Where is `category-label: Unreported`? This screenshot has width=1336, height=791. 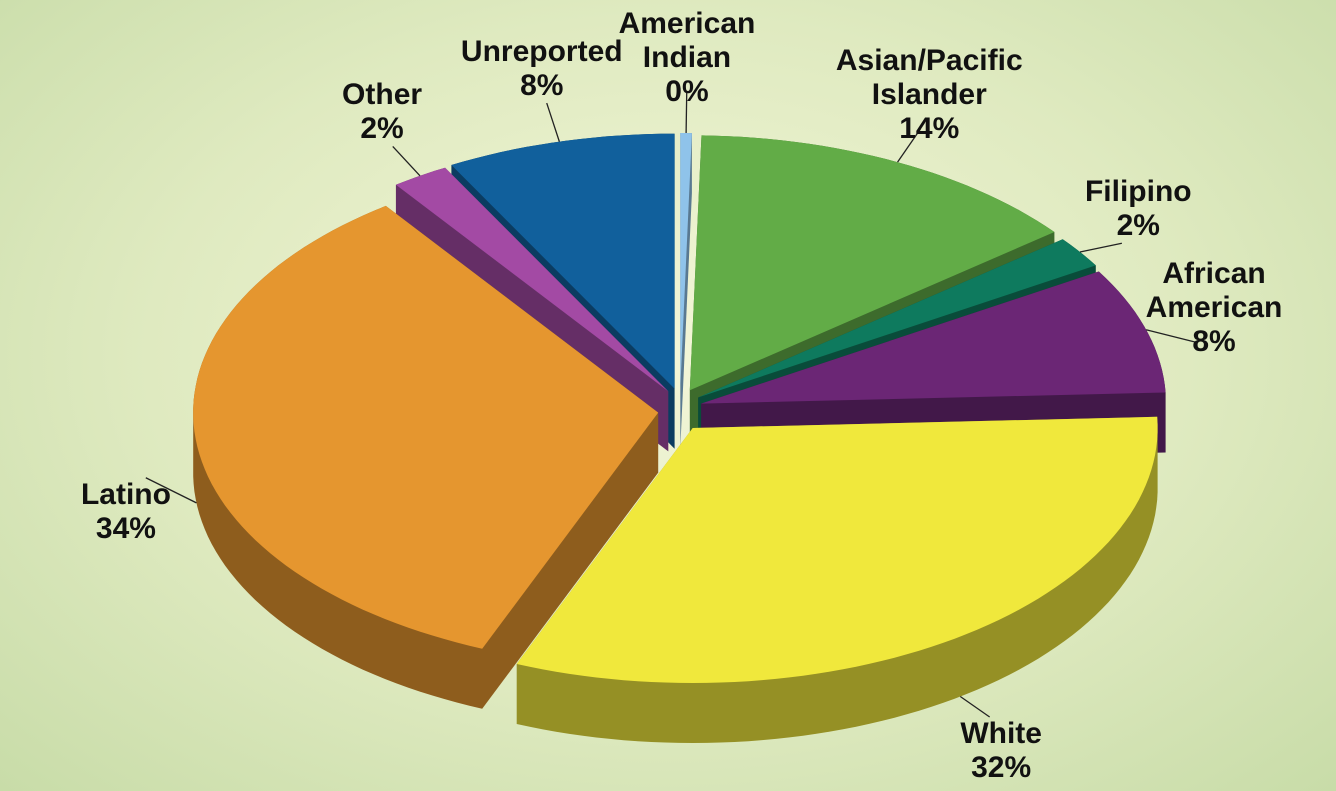 category-label: Unreported is located at coordinates (541, 52).